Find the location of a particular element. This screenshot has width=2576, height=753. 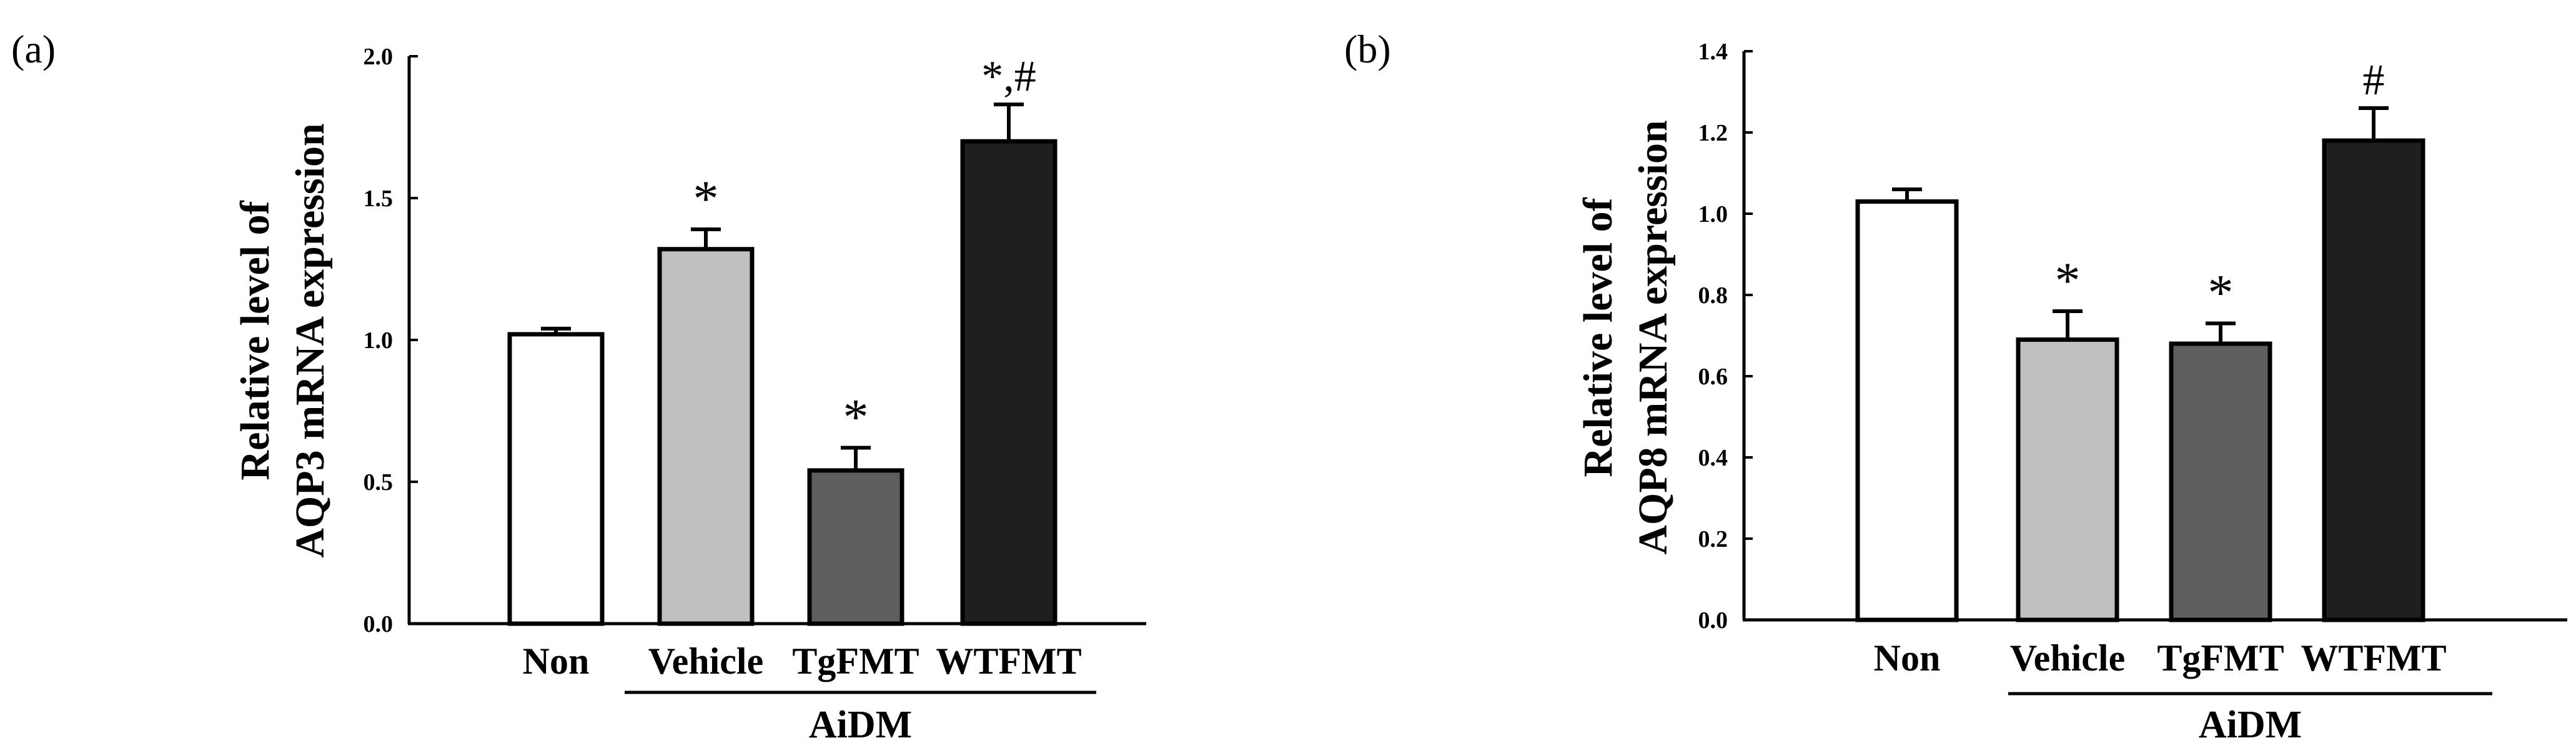

y-axis-label: AQP8 mRNA expression is located at coordinates (1653, 337).